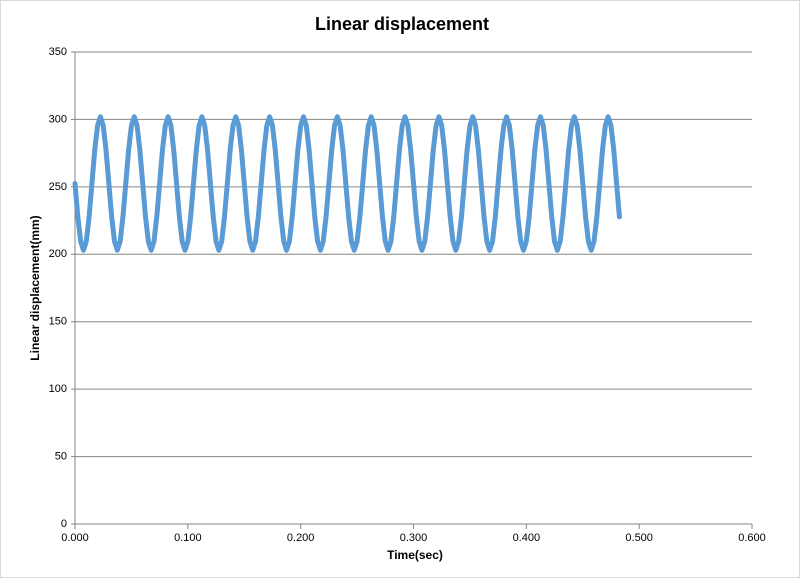 The width and height of the screenshot is (800, 583). Describe the element at coordinates (639, 538) in the screenshot. I see `x-tick-label: 0.500` at that location.